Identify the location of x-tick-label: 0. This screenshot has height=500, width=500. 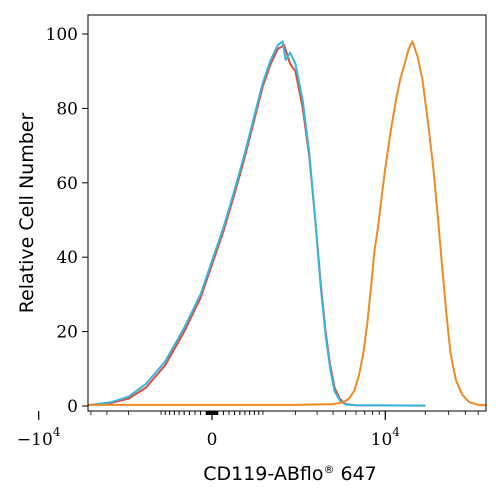
(212, 440).